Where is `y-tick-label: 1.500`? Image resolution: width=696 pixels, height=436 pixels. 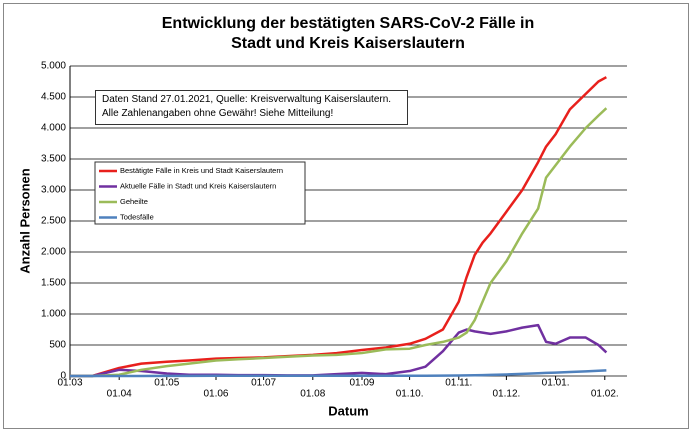
y-tick-label: 1.500 is located at coordinates (53, 283).